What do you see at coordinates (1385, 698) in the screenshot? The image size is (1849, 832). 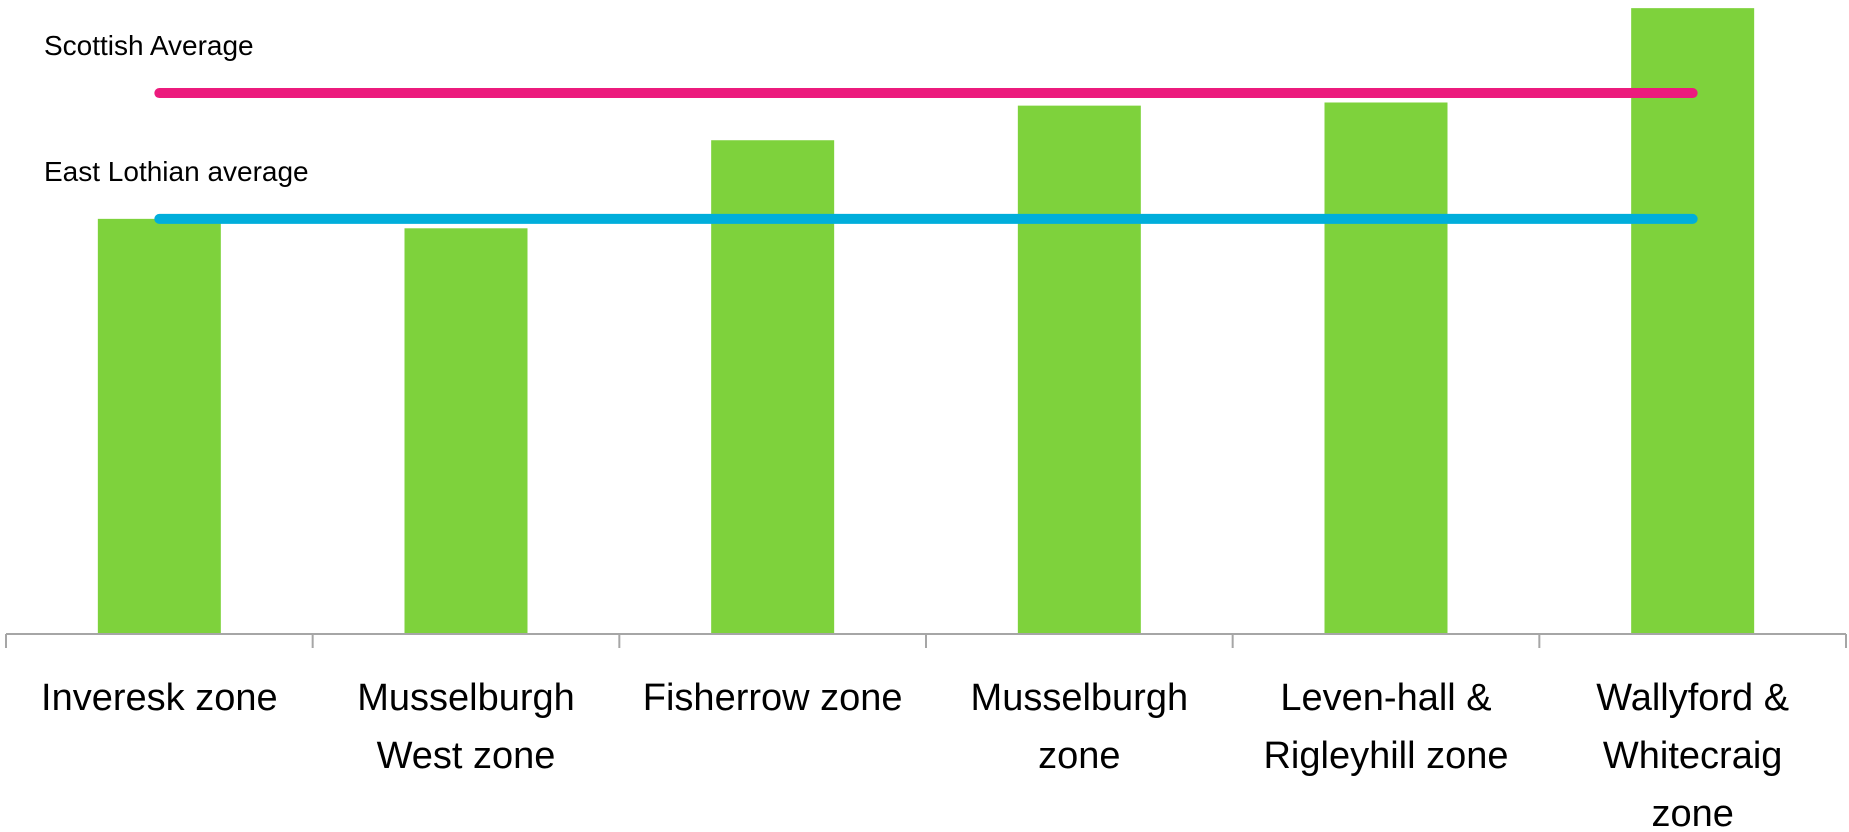 I see `category-label-line: Leven-hall &` at bounding box center [1385, 698].